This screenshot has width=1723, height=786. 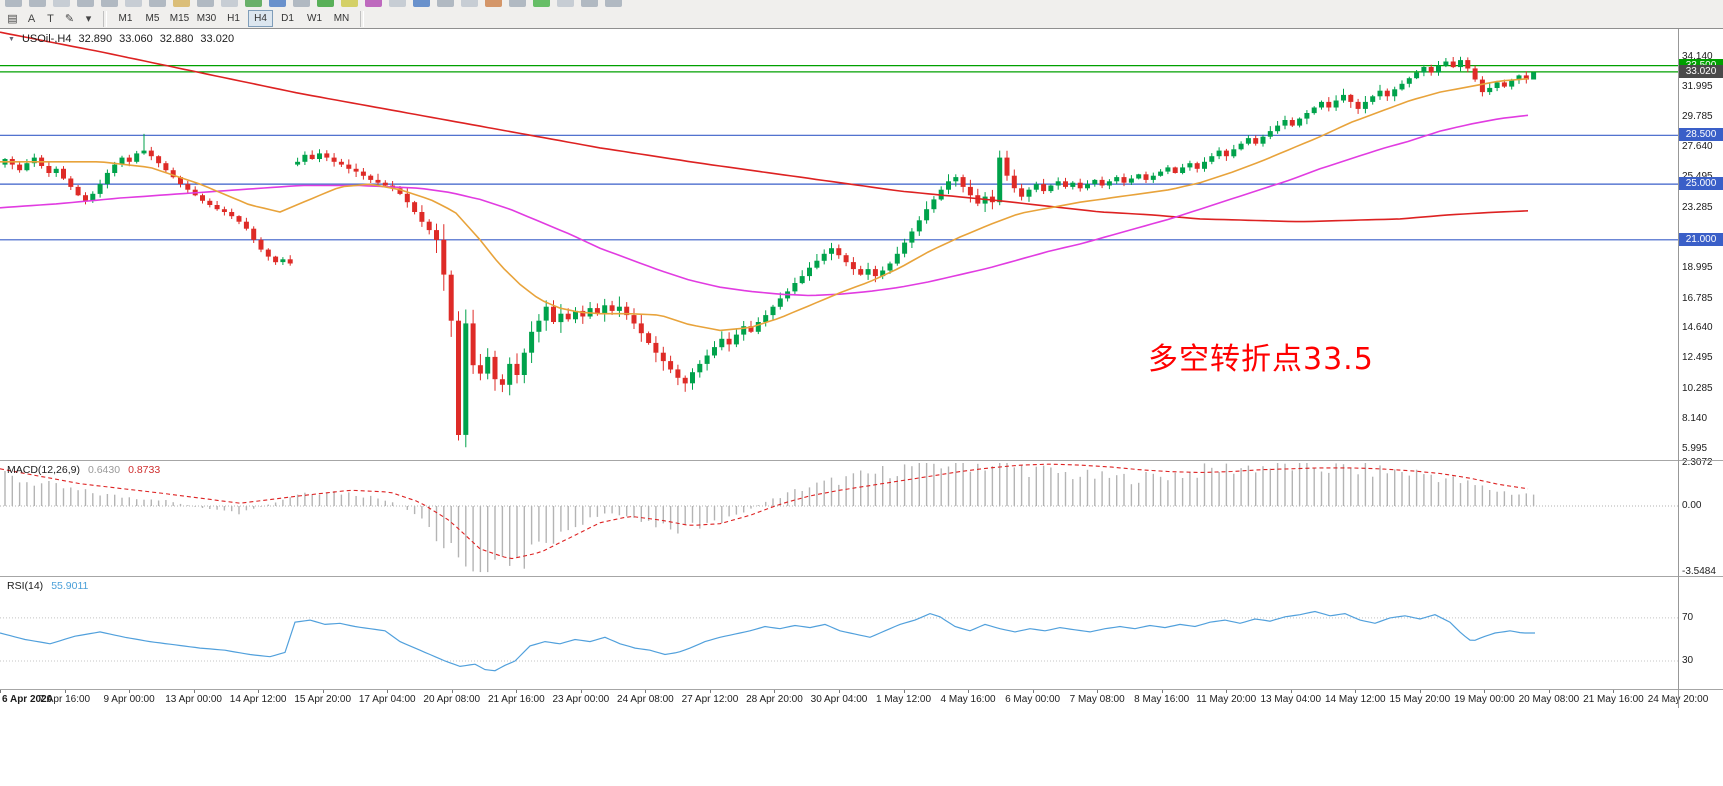 What do you see at coordinates (341, 18) in the screenshot?
I see `timeframe-mn-button: MN` at bounding box center [341, 18].